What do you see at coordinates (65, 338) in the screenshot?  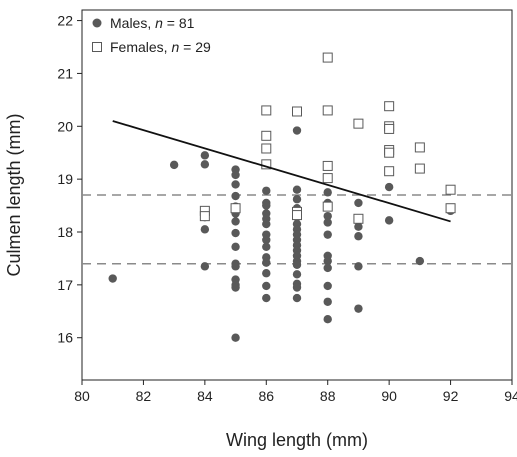 I see `y-tick-label-0: 16` at bounding box center [65, 338].